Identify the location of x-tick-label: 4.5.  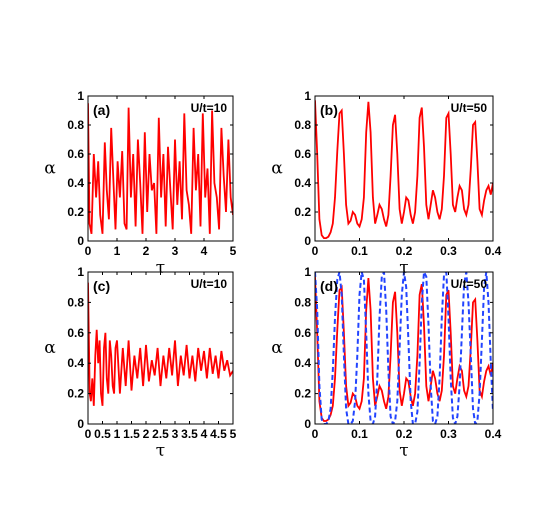
(218, 434).